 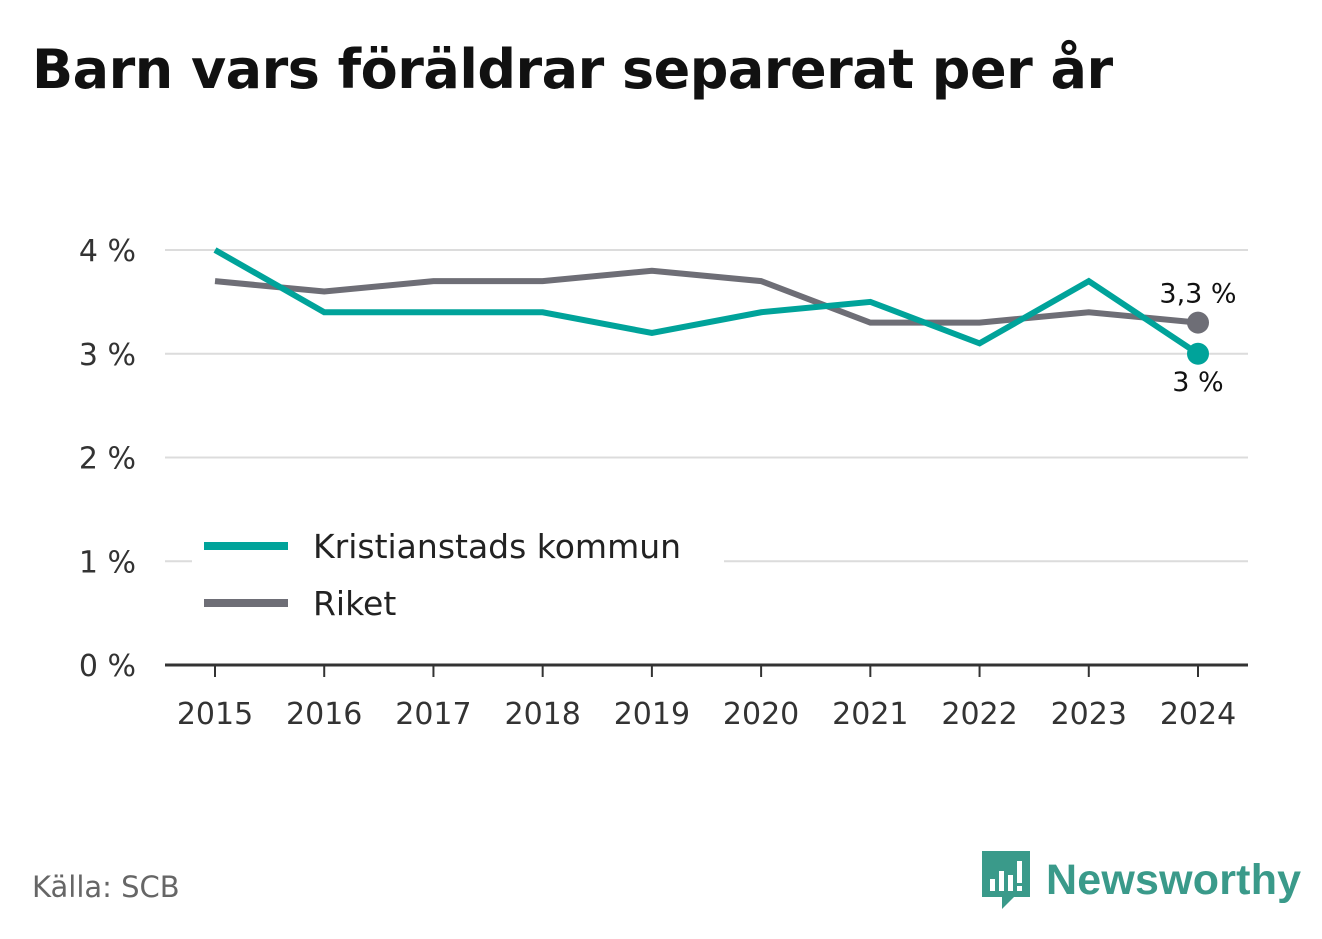 What do you see at coordinates (107, 355) in the screenshot?
I see `y-tick-label: 3 %` at bounding box center [107, 355].